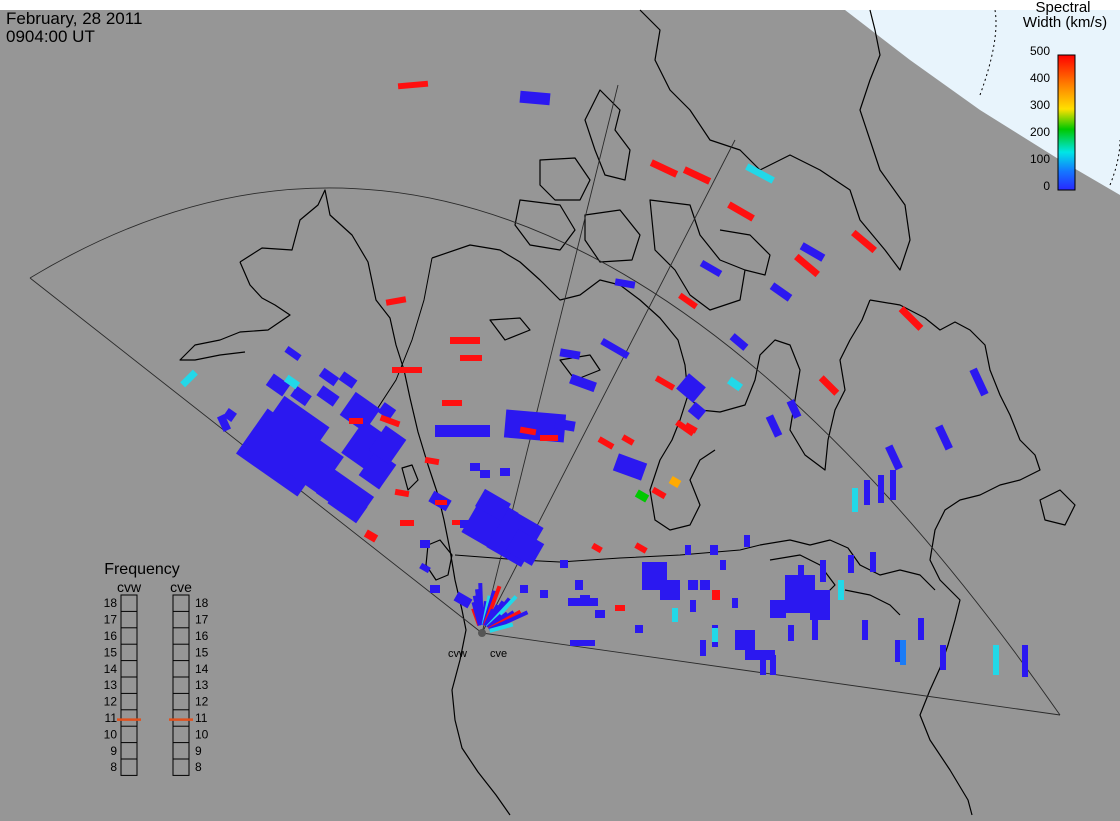  I want to click on colorbar-tick-label: 400, so click(1040, 78).